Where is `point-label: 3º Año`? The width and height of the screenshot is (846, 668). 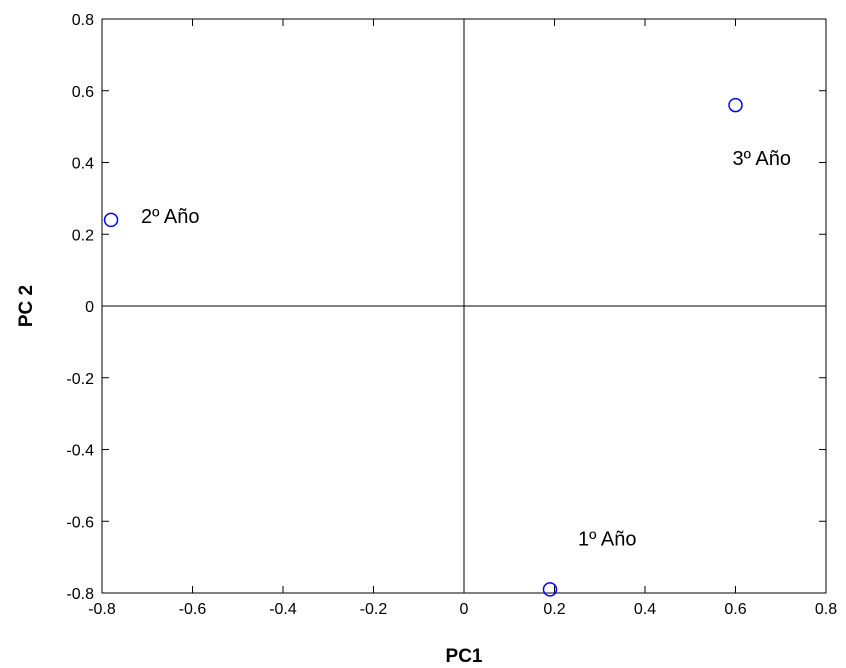
point-label: 3º Año is located at coordinates (762, 159).